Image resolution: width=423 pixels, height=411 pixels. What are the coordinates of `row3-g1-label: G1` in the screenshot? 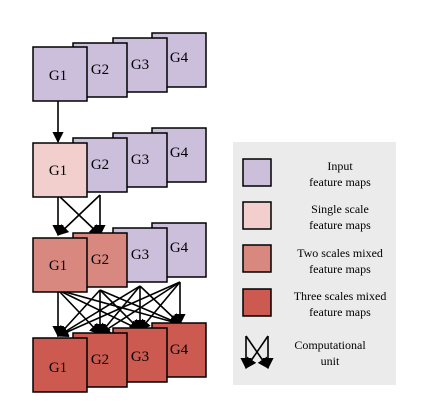 It's located at (58, 266).